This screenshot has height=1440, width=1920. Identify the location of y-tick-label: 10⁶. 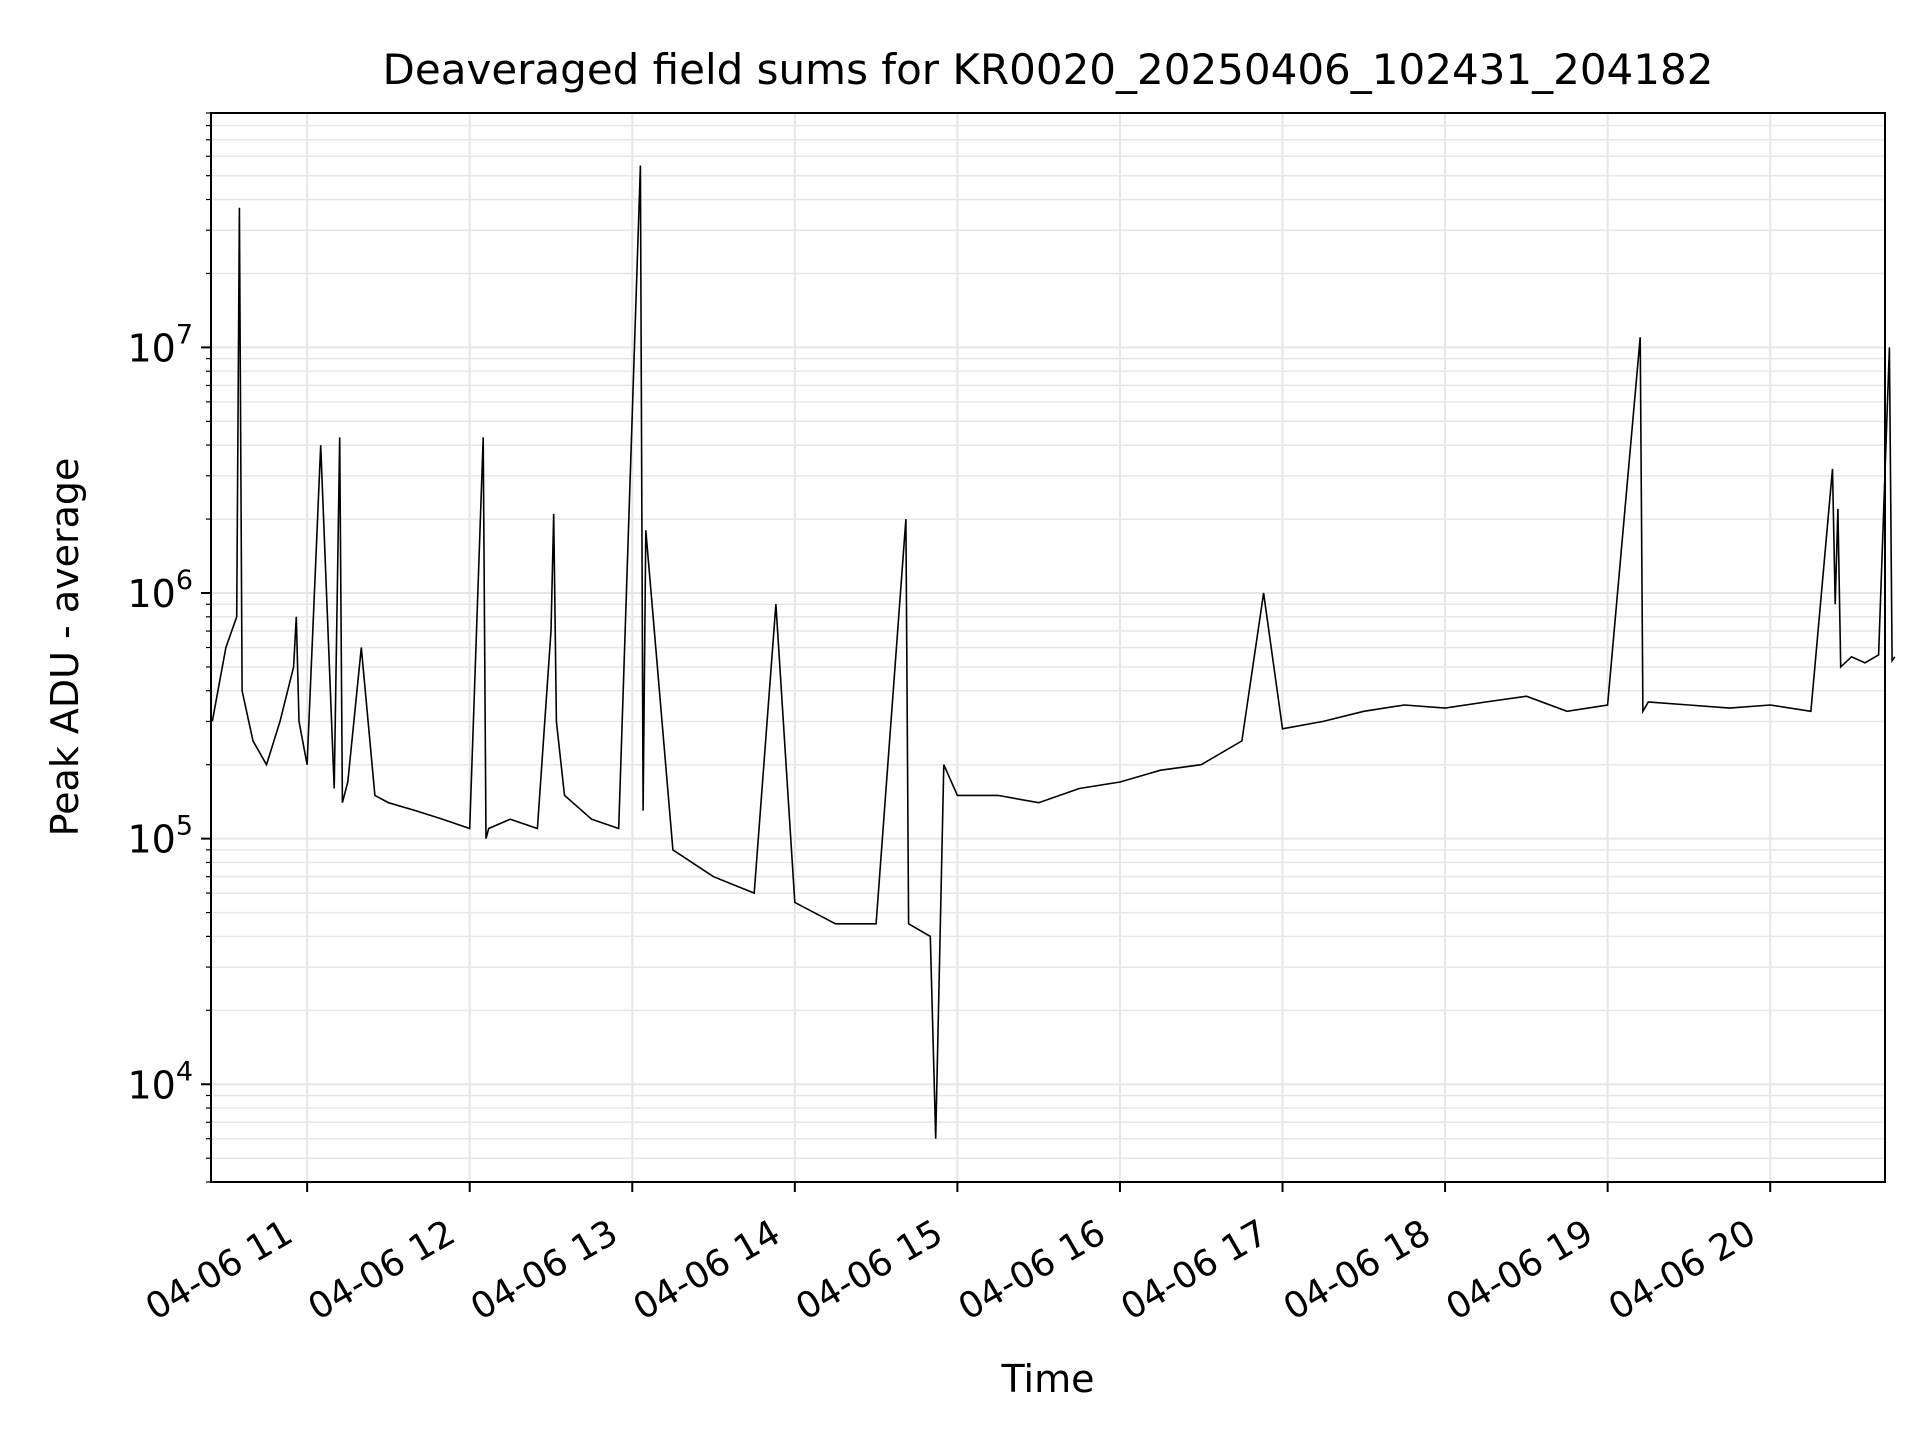
(160, 590).